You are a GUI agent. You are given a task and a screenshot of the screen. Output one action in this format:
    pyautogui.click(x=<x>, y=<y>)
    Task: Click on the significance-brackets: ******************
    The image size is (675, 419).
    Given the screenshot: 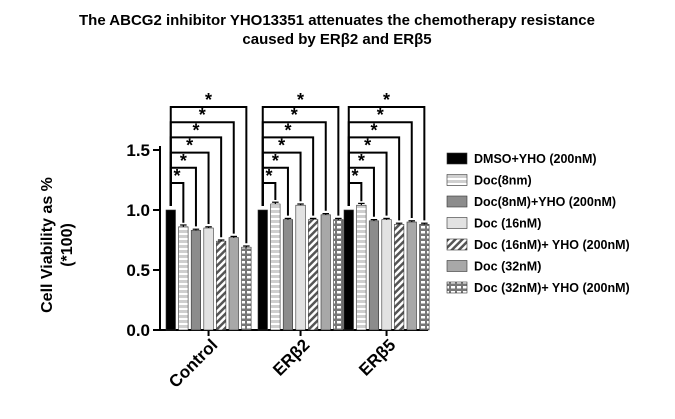 What is the action you would take?
    pyautogui.click(x=297, y=167)
    